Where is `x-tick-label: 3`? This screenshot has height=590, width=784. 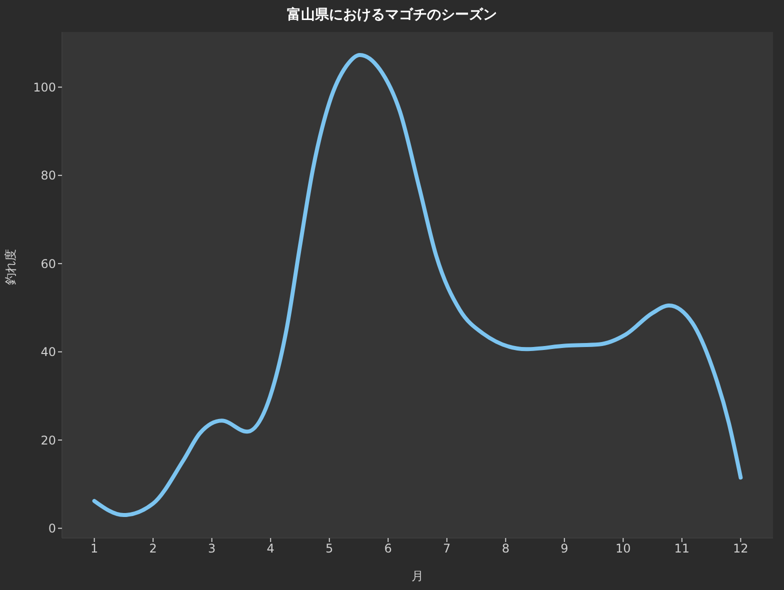 x-tick-label: 3 is located at coordinates (212, 549).